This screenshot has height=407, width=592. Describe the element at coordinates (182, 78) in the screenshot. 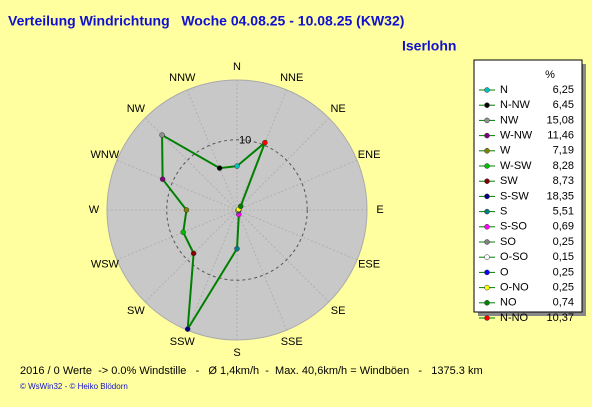

I see `direction-label: NNW` at that location.